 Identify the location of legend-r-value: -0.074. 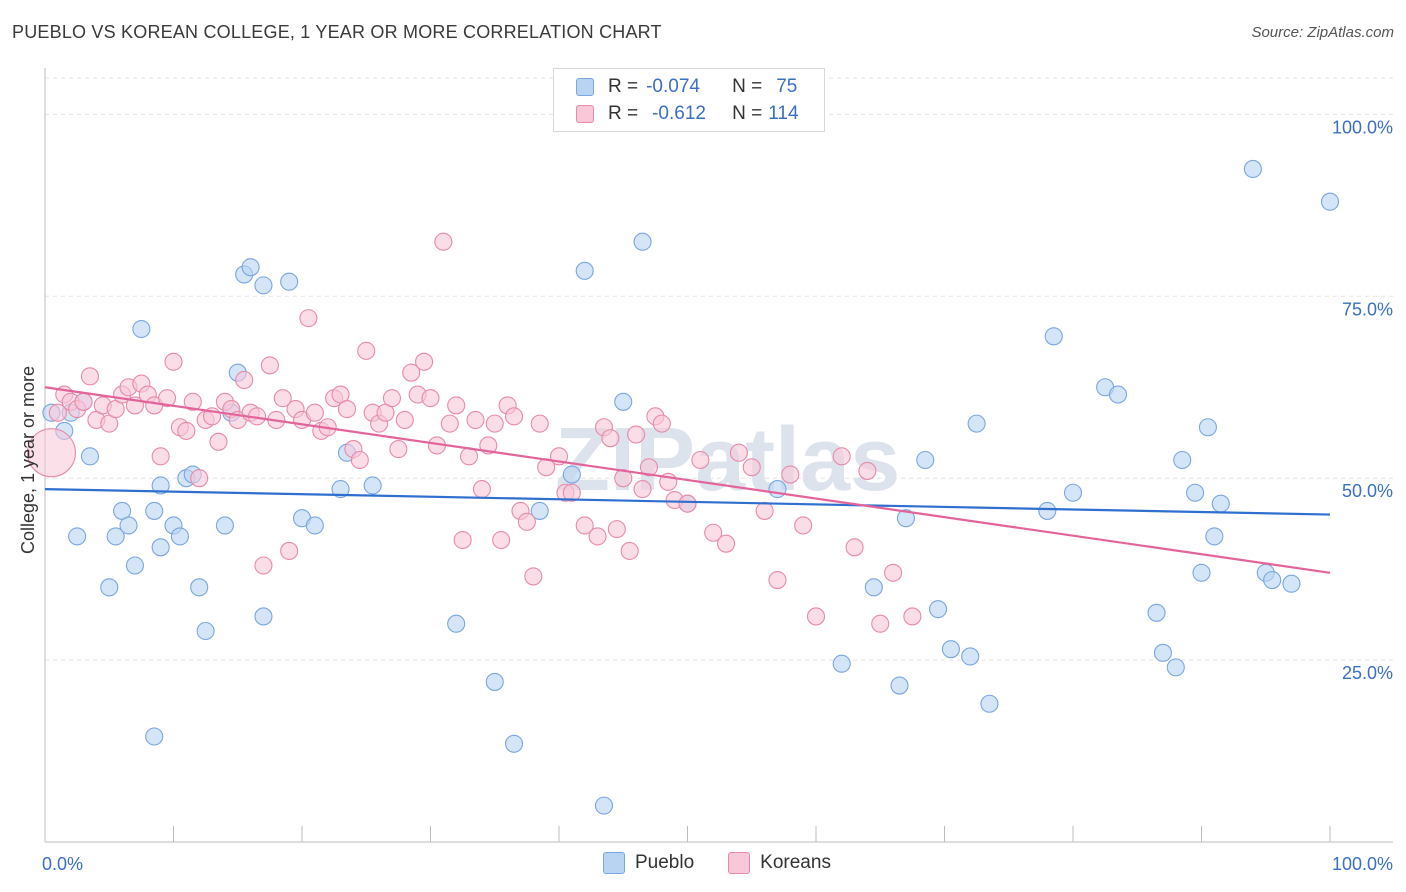
(673, 86).